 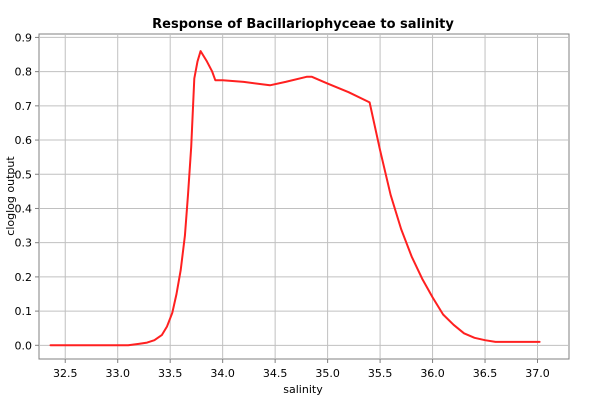 I want to click on x-tick-label: 34.0, so click(x=222, y=373).